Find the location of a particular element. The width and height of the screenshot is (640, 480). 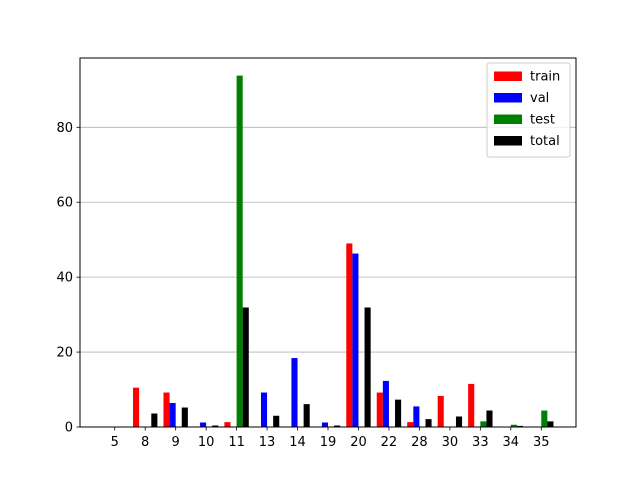

x-tick-label: 35 is located at coordinates (541, 442).